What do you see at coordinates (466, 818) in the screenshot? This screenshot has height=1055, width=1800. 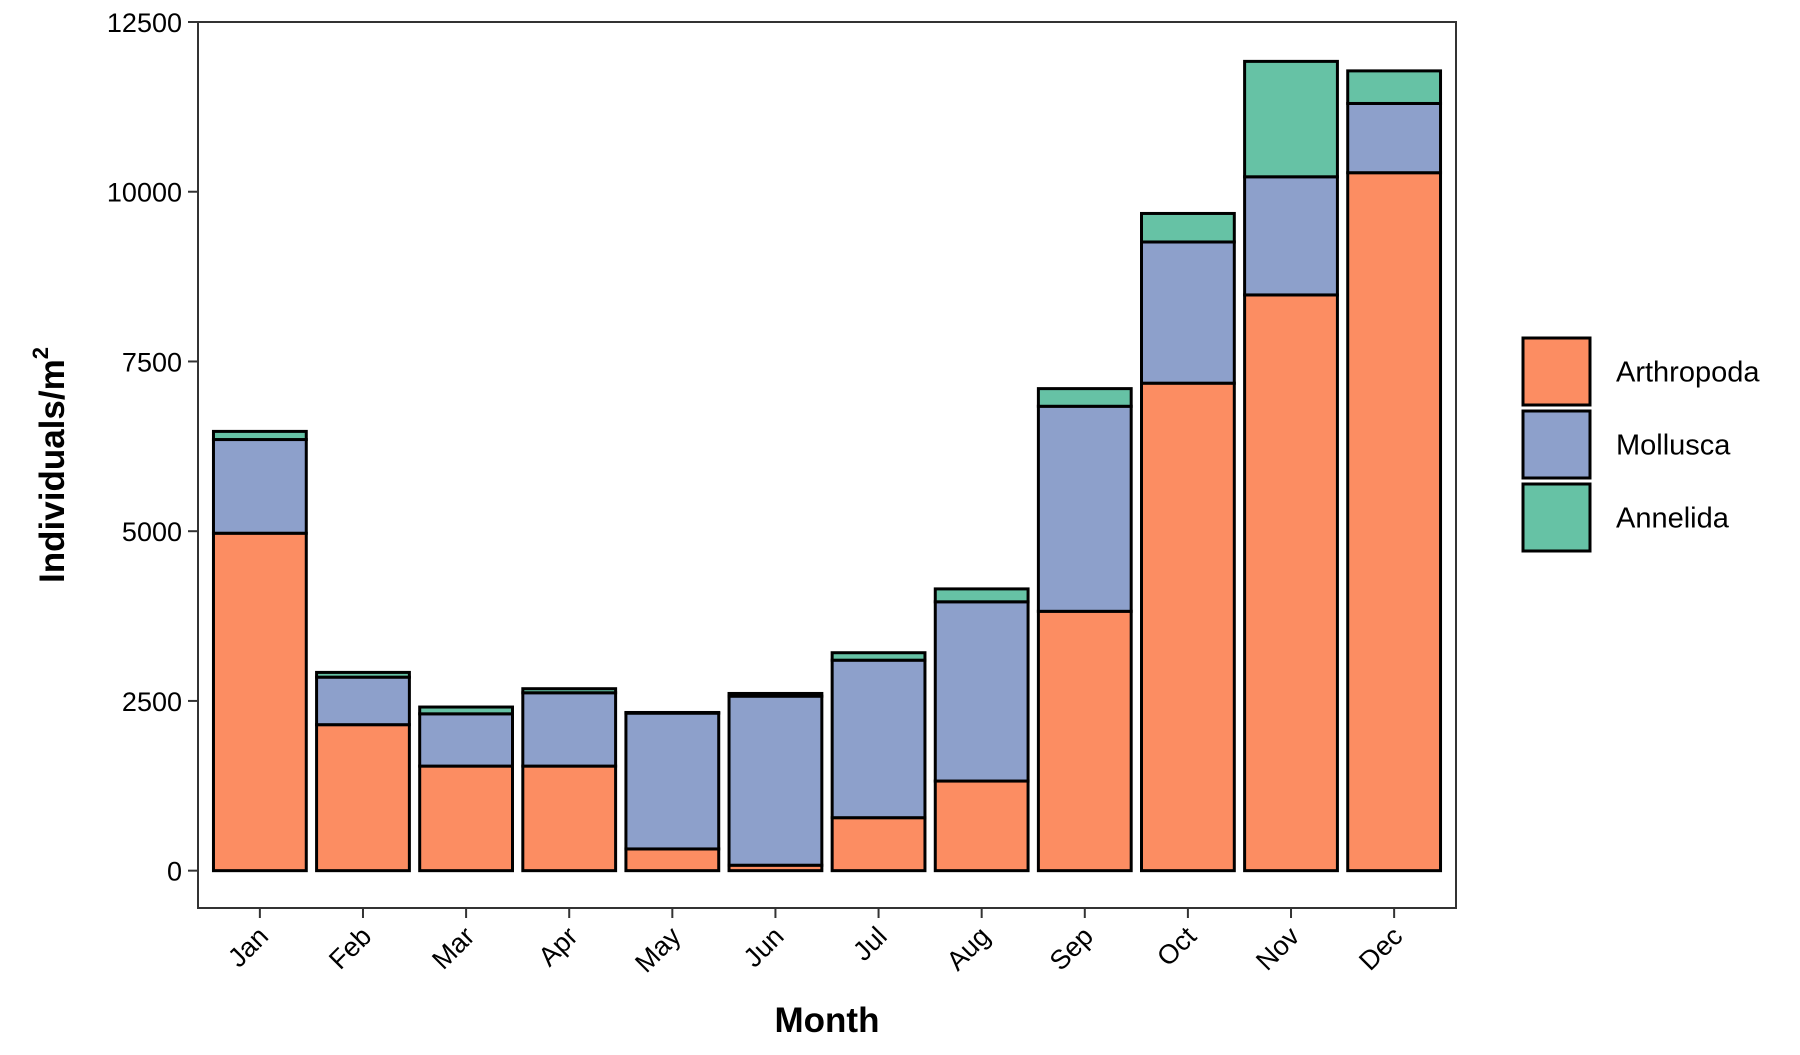 I see `bar-arthropoda-mar` at bounding box center [466, 818].